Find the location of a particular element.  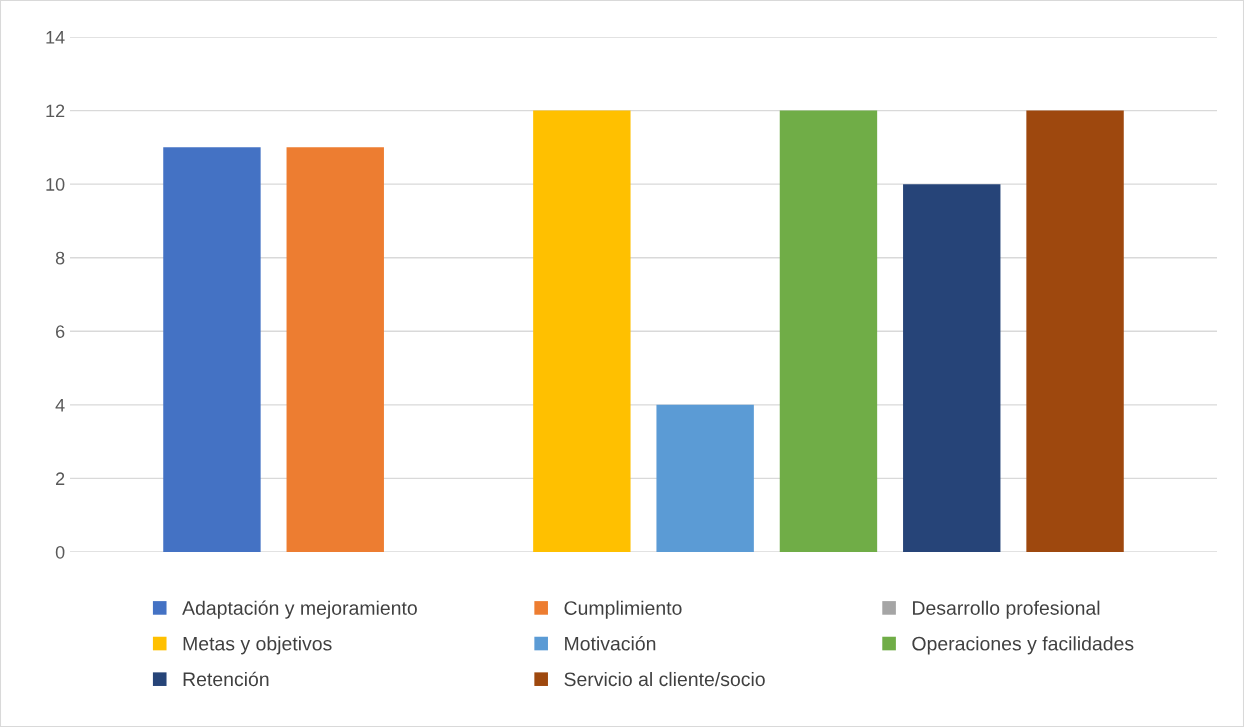

legend-label: Metas y objetivos is located at coordinates (257, 645).